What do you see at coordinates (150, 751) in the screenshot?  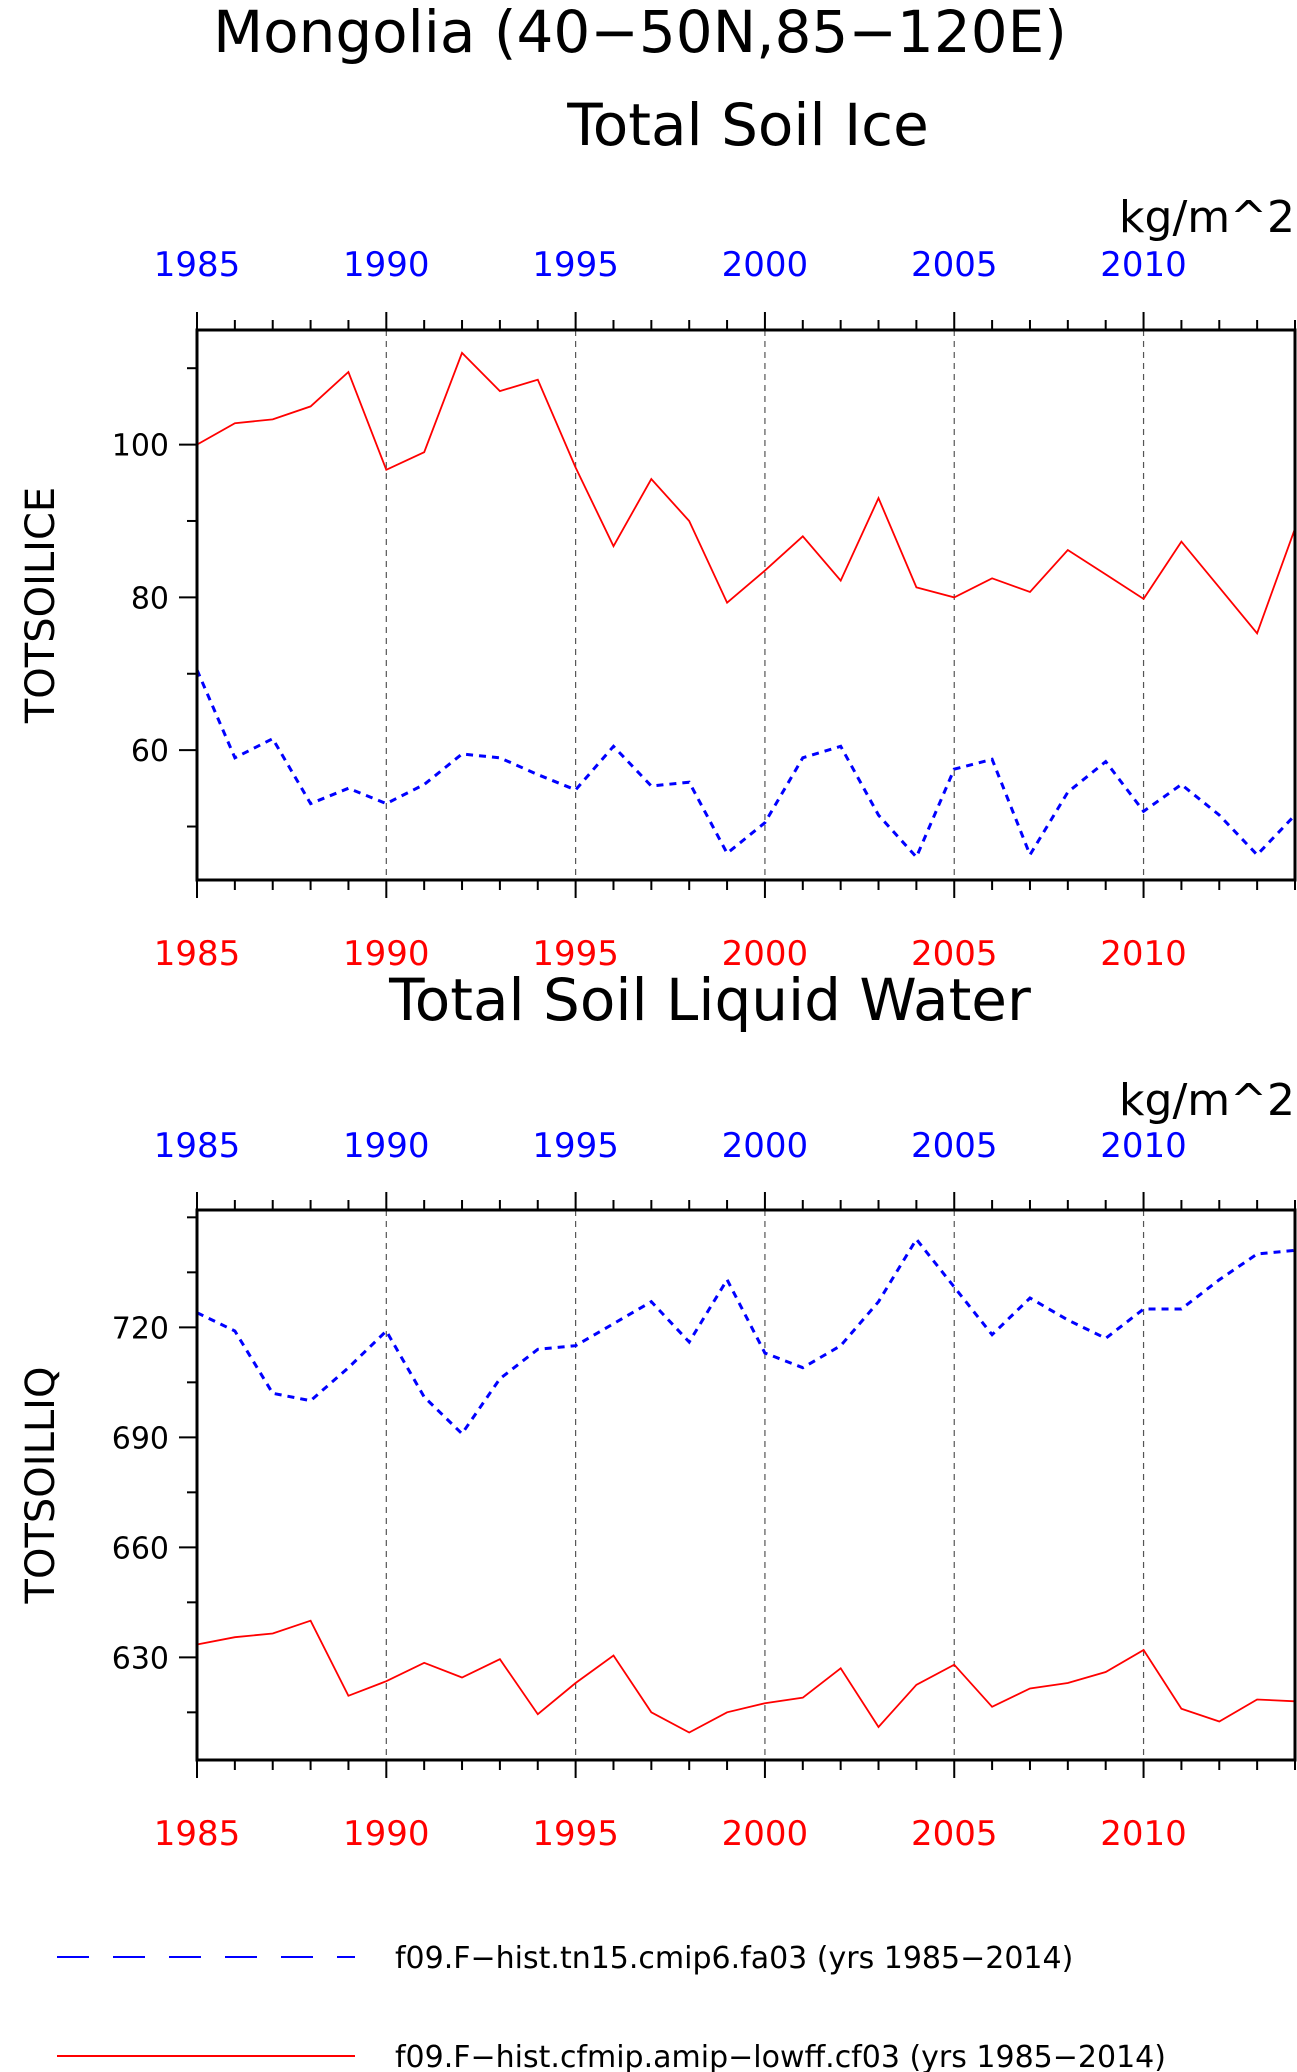 I see `y-tick-label: 60` at bounding box center [150, 751].